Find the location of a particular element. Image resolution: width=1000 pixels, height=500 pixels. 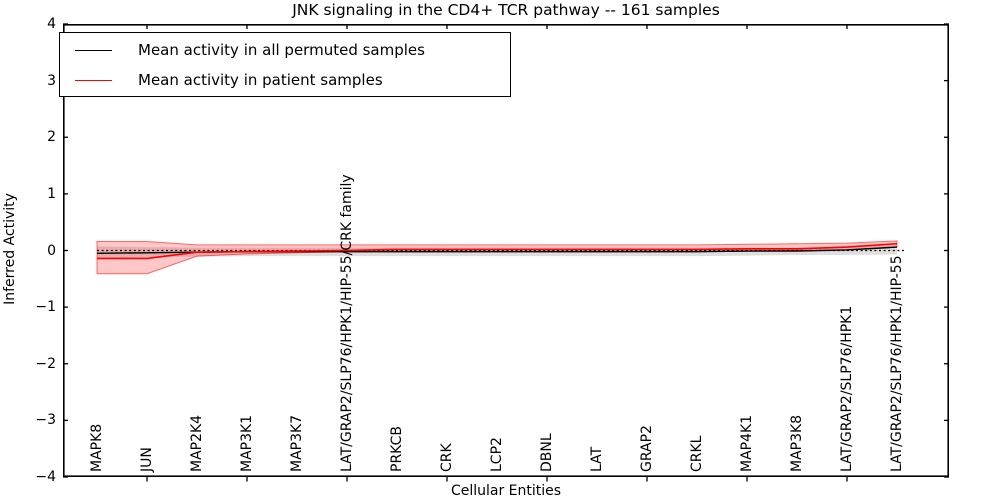

y-axis-label: Inferred Activity is located at coordinates (10, 249).